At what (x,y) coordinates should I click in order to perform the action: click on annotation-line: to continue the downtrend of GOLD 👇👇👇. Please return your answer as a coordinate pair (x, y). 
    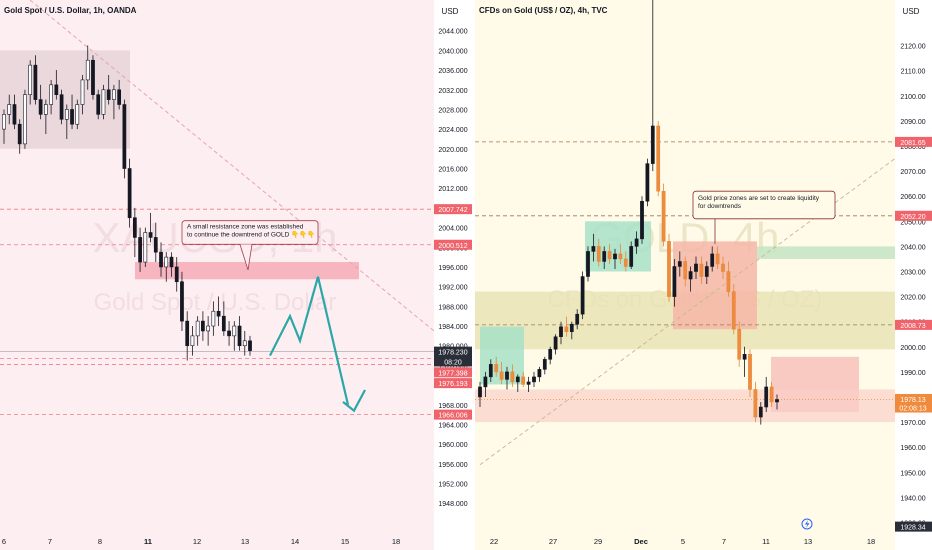
    Looking at the image, I should click on (251, 235).